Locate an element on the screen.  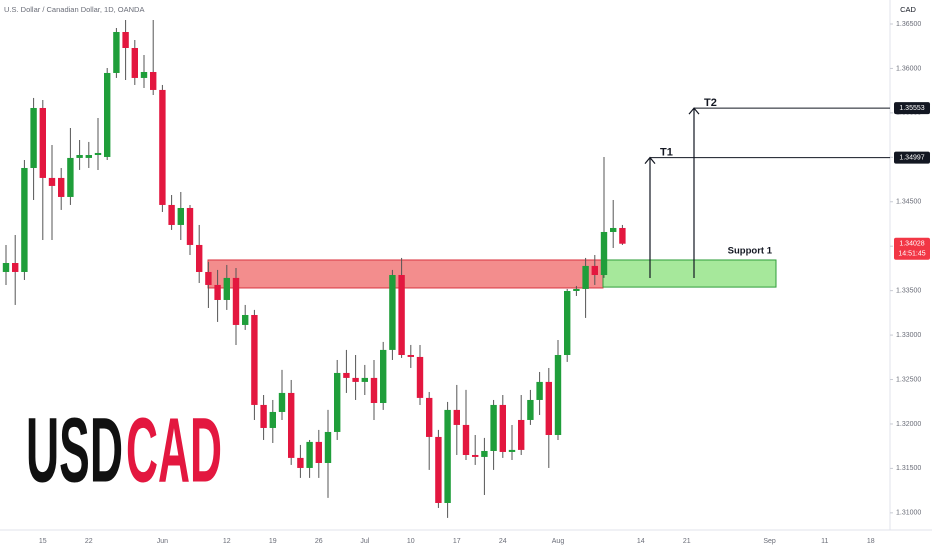
target-price-label: 1.34997 is located at coordinates (911, 157).